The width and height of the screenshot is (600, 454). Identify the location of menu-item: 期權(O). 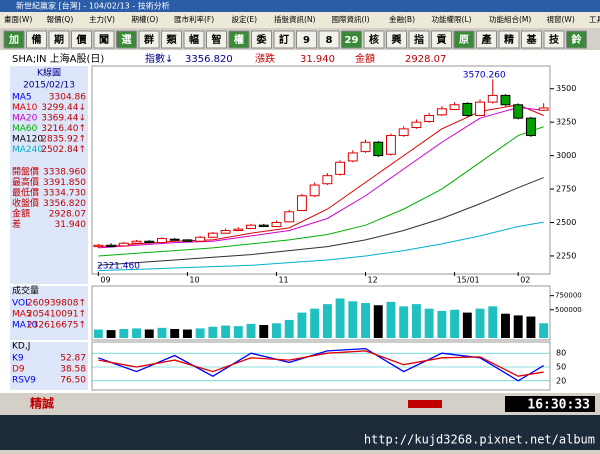
(145, 19).